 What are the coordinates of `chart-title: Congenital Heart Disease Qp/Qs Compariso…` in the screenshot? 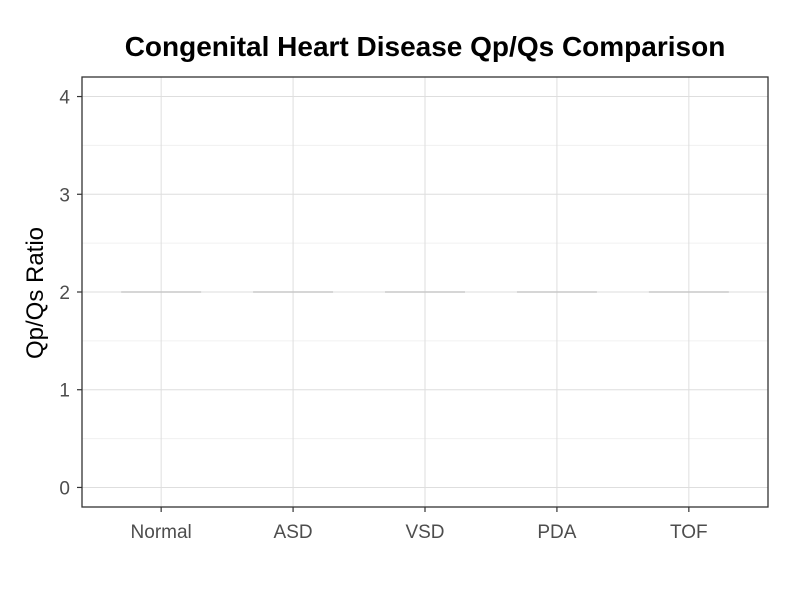 It's located at (425, 46).